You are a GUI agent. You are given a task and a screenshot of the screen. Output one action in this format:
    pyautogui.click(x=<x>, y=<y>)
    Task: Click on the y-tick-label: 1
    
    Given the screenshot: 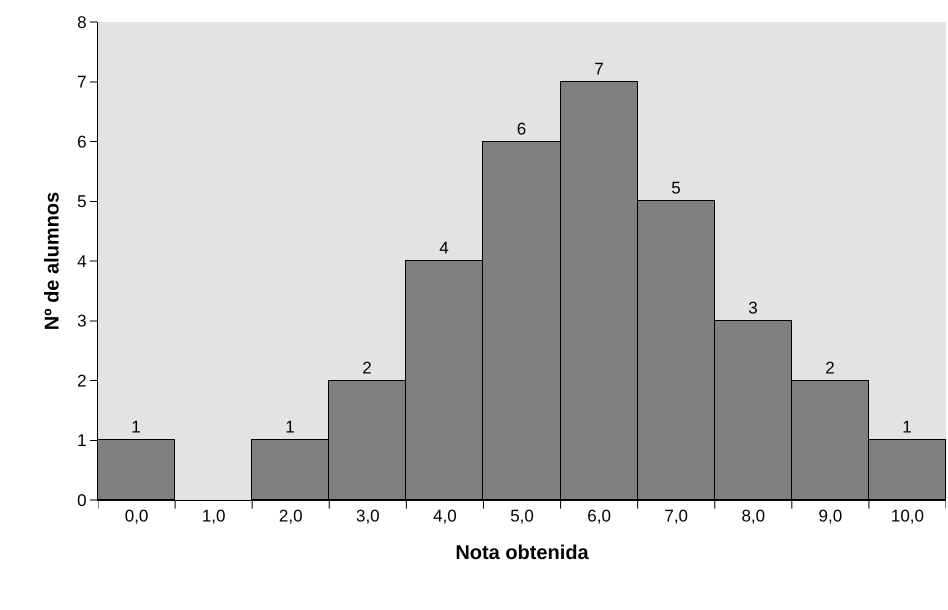 What is the action you would take?
    pyautogui.click(x=82, y=440)
    